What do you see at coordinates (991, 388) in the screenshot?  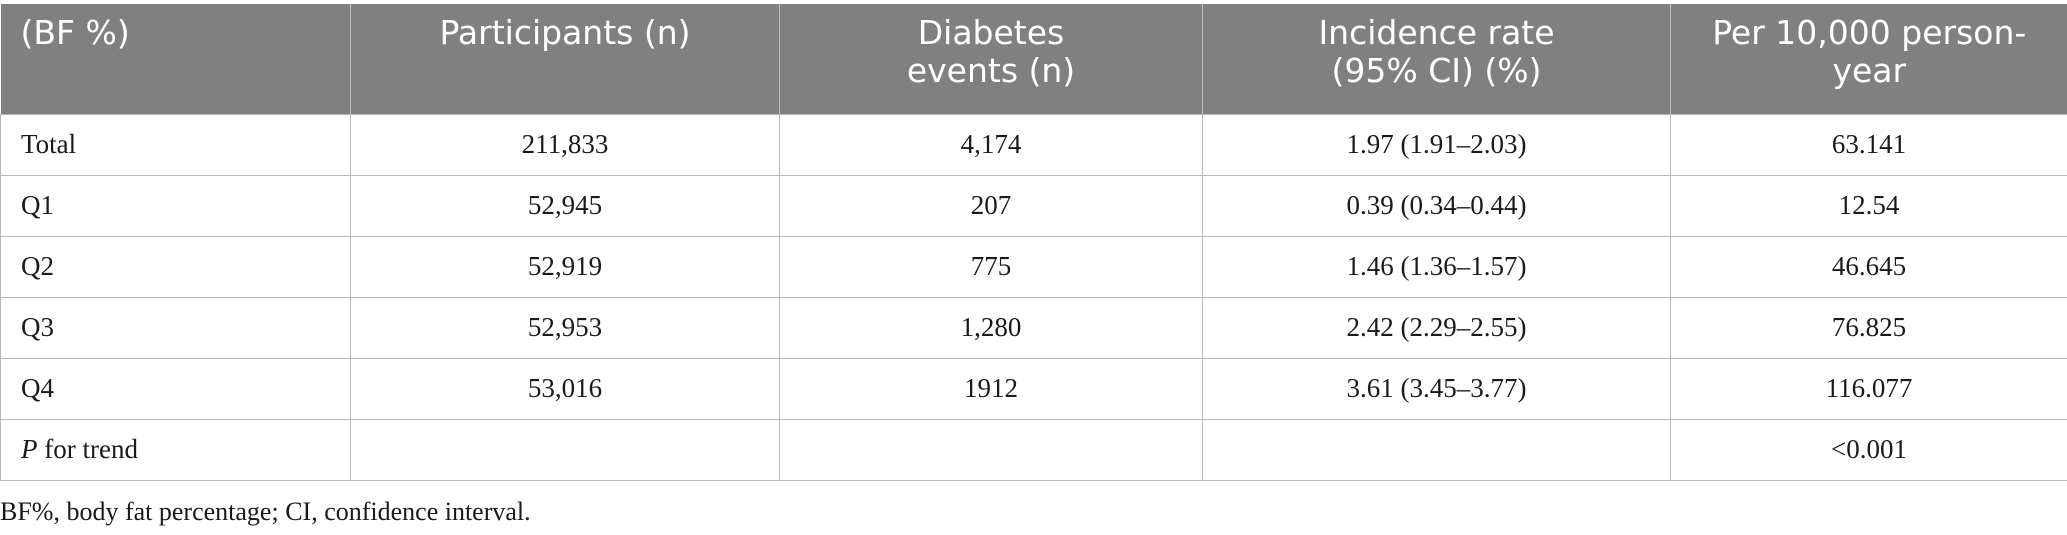 I see `events-cell: 1912` at bounding box center [991, 388].